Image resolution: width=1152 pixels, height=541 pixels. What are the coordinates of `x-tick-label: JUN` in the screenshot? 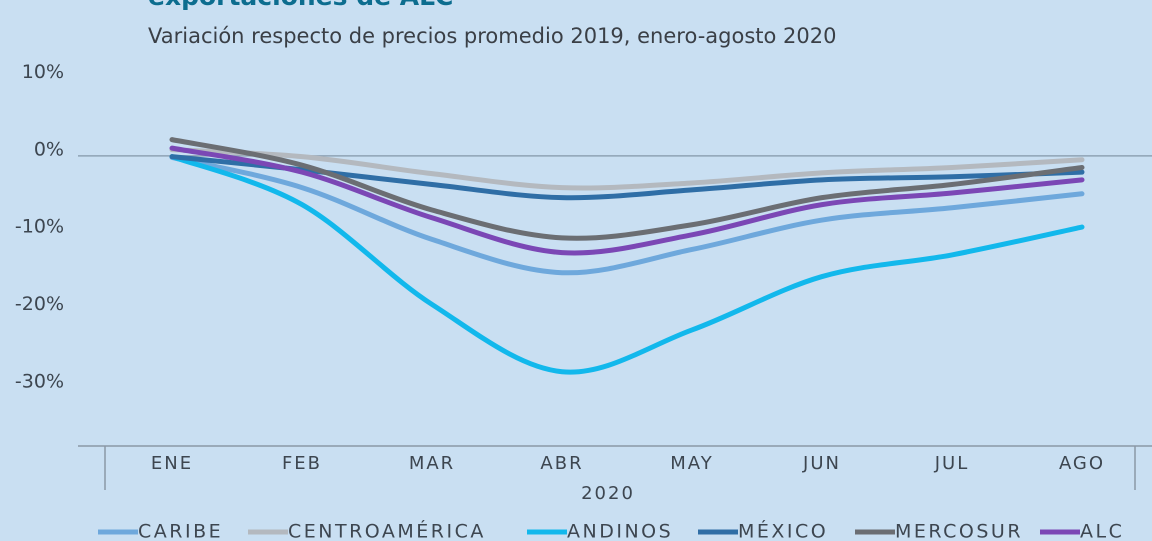 It's located at (821, 463).